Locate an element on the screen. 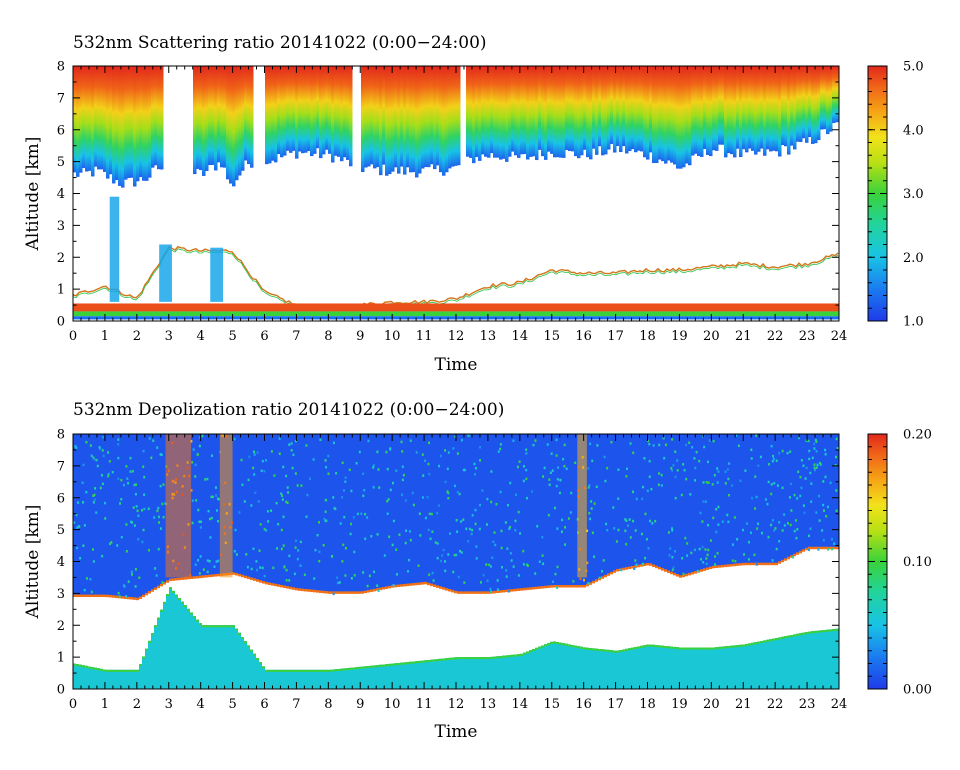 The width and height of the screenshot is (960, 770). colorbar-tick-label: 1.0 is located at coordinates (913, 322).